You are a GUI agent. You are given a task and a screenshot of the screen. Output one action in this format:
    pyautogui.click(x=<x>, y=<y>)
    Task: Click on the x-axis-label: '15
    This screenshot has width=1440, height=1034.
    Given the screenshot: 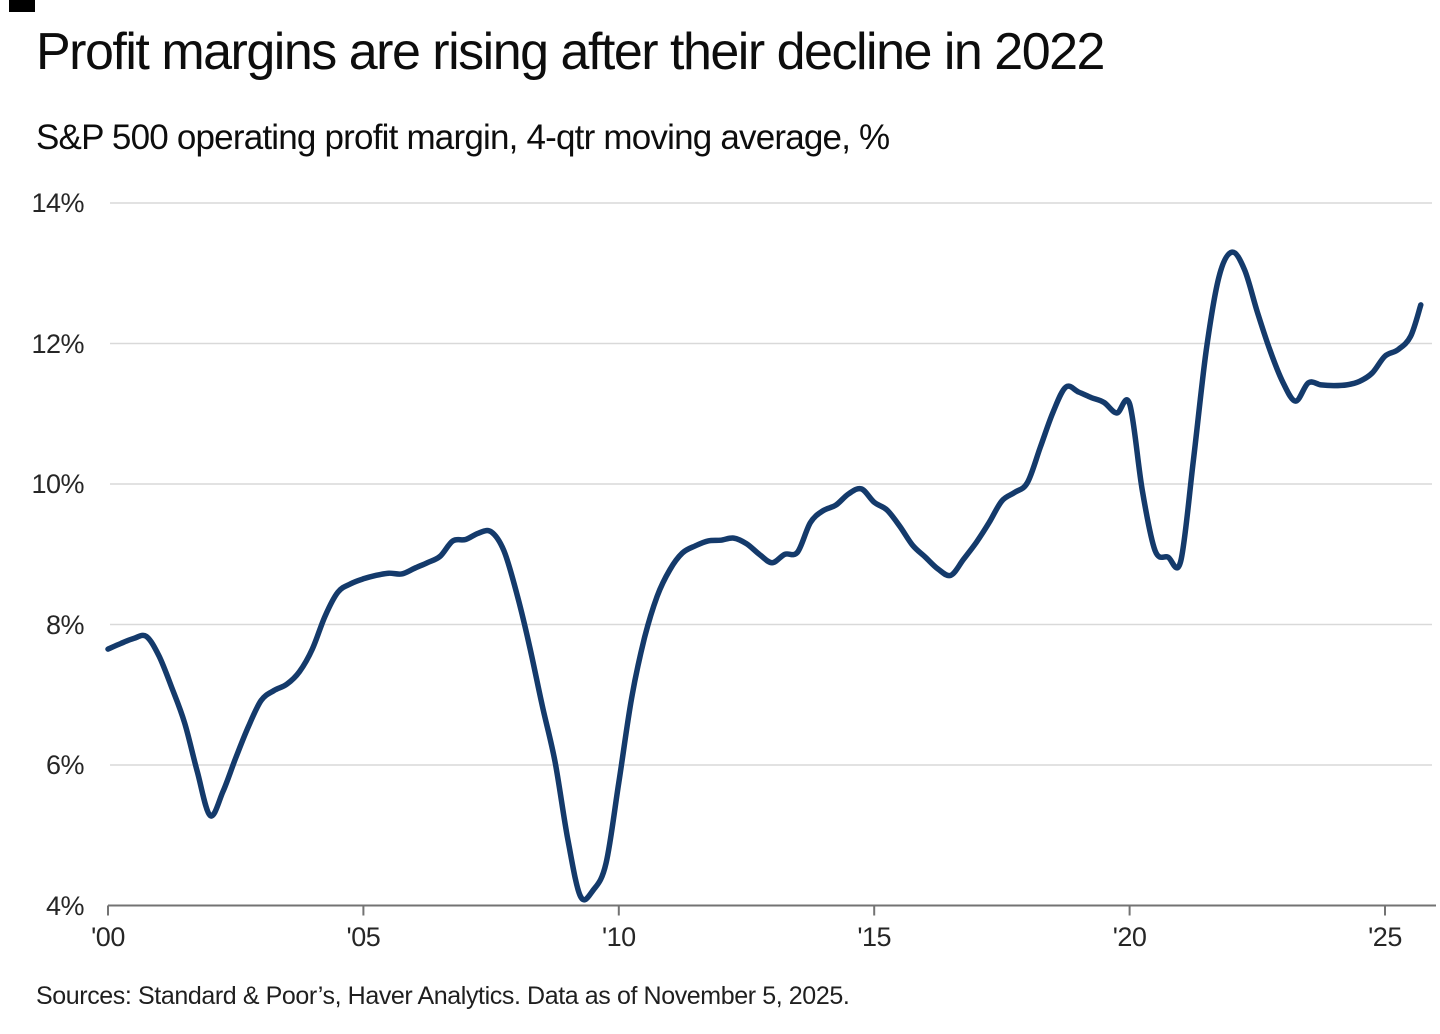 What is the action you would take?
    pyautogui.click(x=874, y=937)
    